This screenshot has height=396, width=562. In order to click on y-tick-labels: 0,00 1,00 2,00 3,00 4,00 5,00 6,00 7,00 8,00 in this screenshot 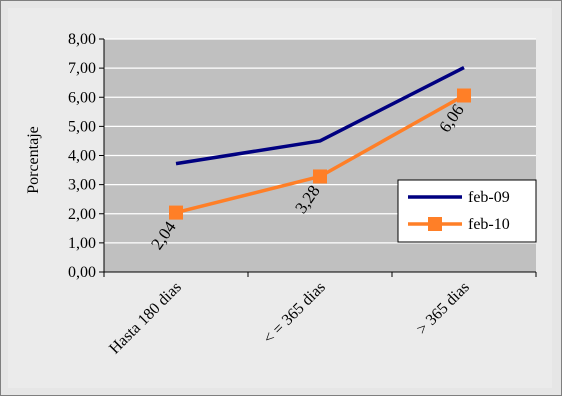, I will do `click(82, 156)`.